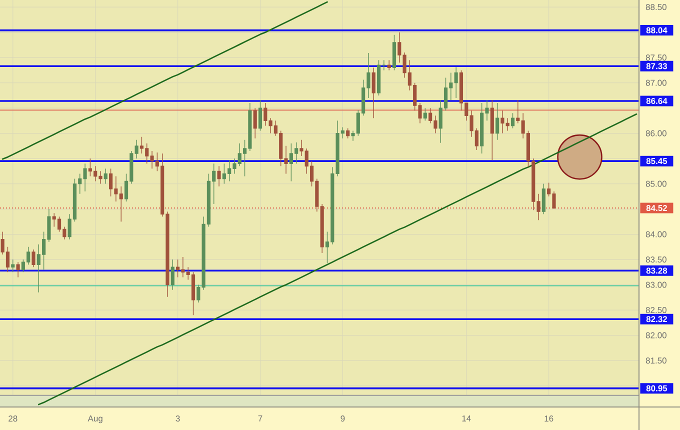 The width and height of the screenshot is (680, 430). I want to click on ref-line-label: 83.28, so click(657, 271).